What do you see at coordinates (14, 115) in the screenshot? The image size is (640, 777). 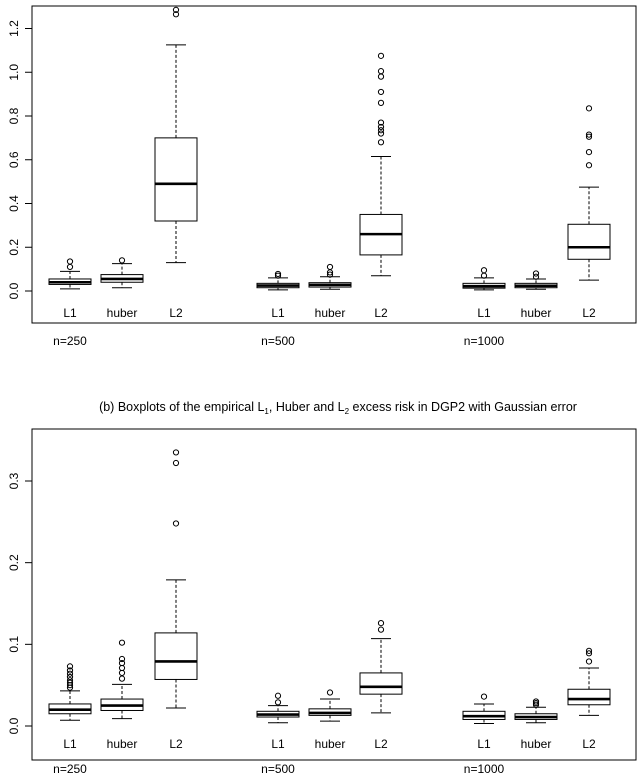 I see `y-tick-label: 0.8` at bounding box center [14, 115].